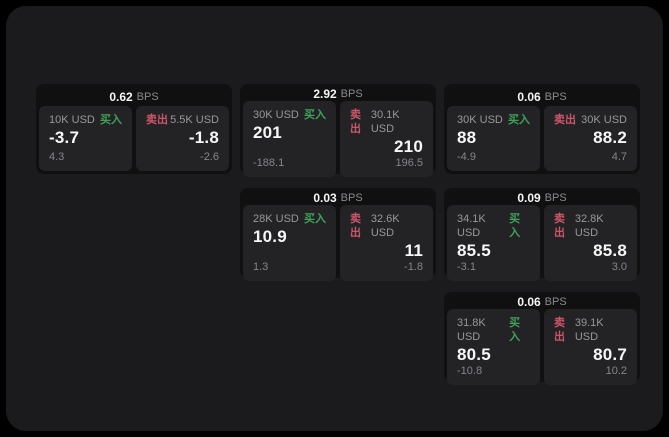 This screenshot has width=669, height=437. What do you see at coordinates (604, 120) in the screenshot?
I see `sell-amount: 30K USD` at bounding box center [604, 120].